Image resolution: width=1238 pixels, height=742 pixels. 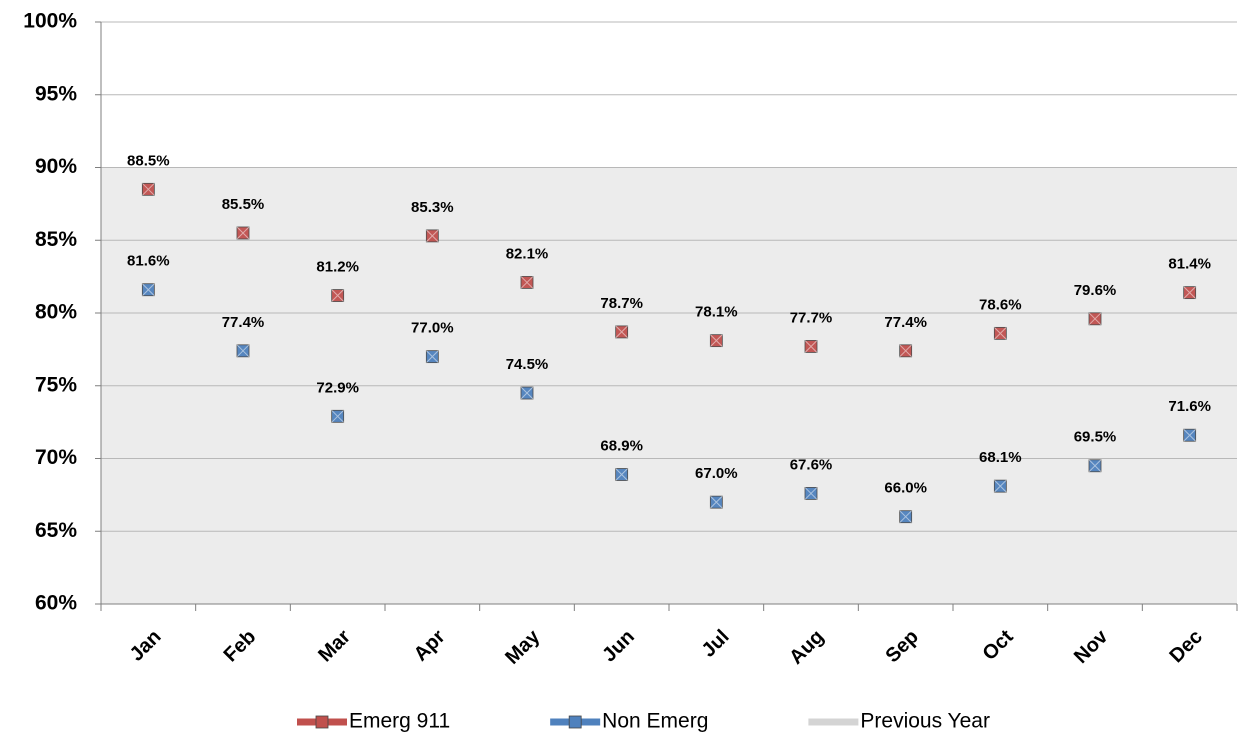 I want to click on data-label: 78.7%, so click(x=621, y=303).